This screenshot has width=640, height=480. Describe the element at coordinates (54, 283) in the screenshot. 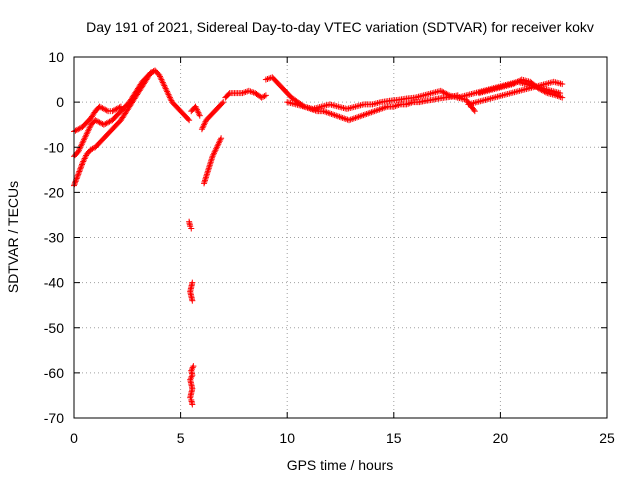

I see `y-tick-label: -40` at that location.